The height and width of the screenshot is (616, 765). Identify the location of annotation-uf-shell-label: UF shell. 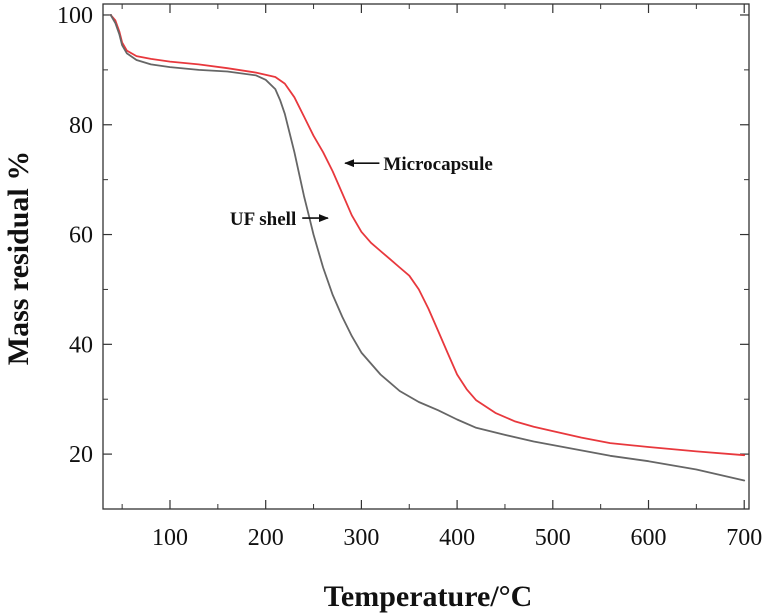
(263, 219).